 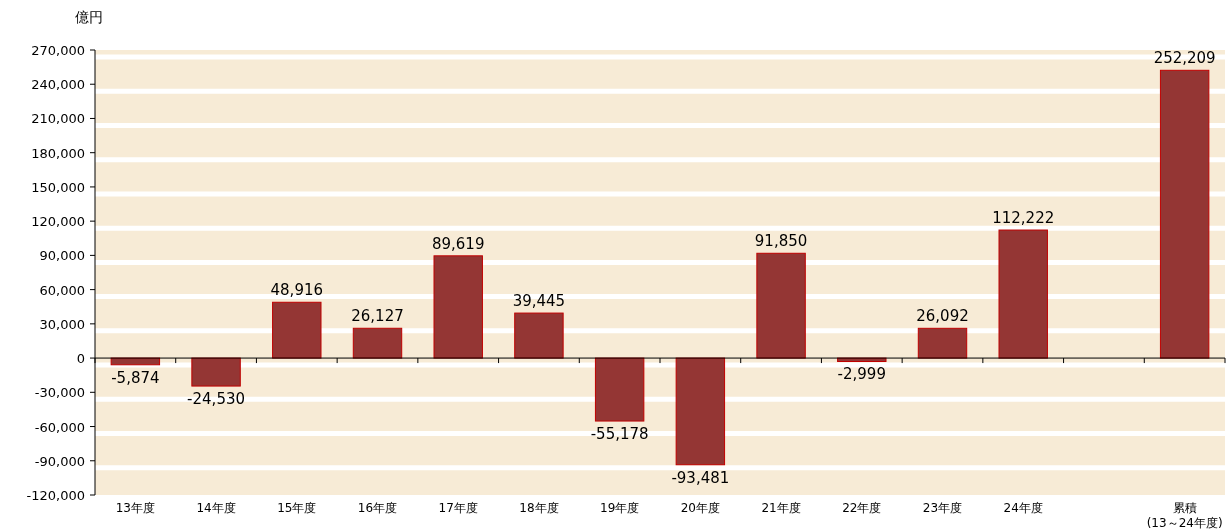 What do you see at coordinates (89, 17) in the screenshot?
I see `y-axis-title: 億円` at bounding box center [89, 17].